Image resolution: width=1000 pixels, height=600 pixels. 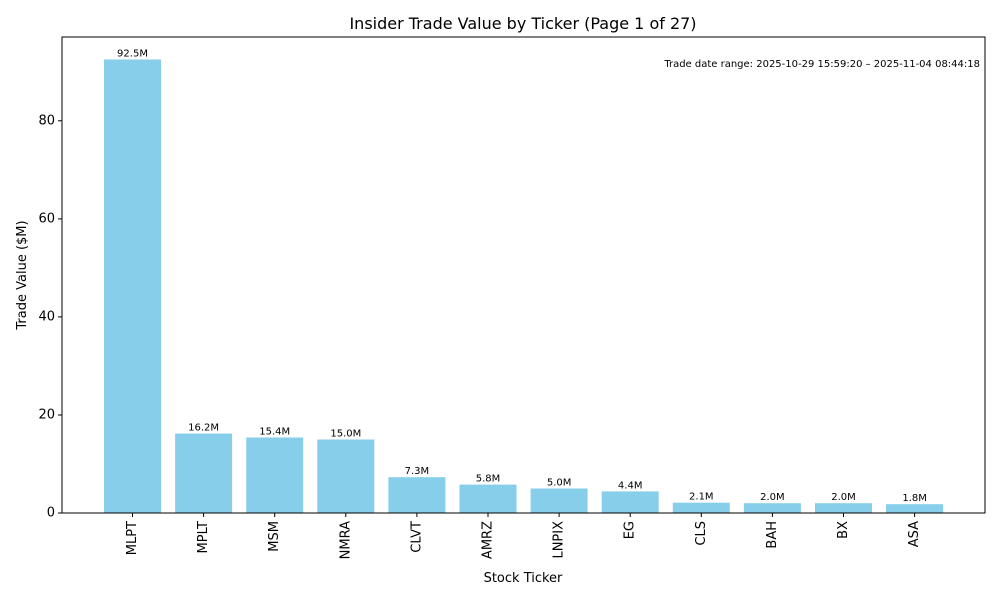 What do you see at coordinates (275, 475) in the screenshot?
I see `bar-msm` at bounding box center [275, 475].